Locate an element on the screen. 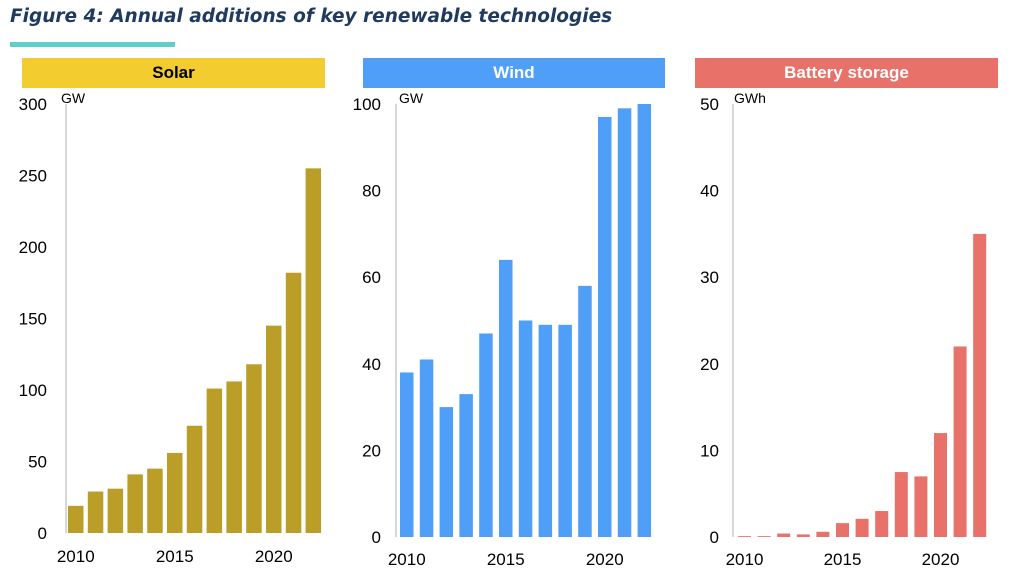 The height and width of the screenshot is (581, 1013). wind-bar-2014 is located at coordinates (486, 435).